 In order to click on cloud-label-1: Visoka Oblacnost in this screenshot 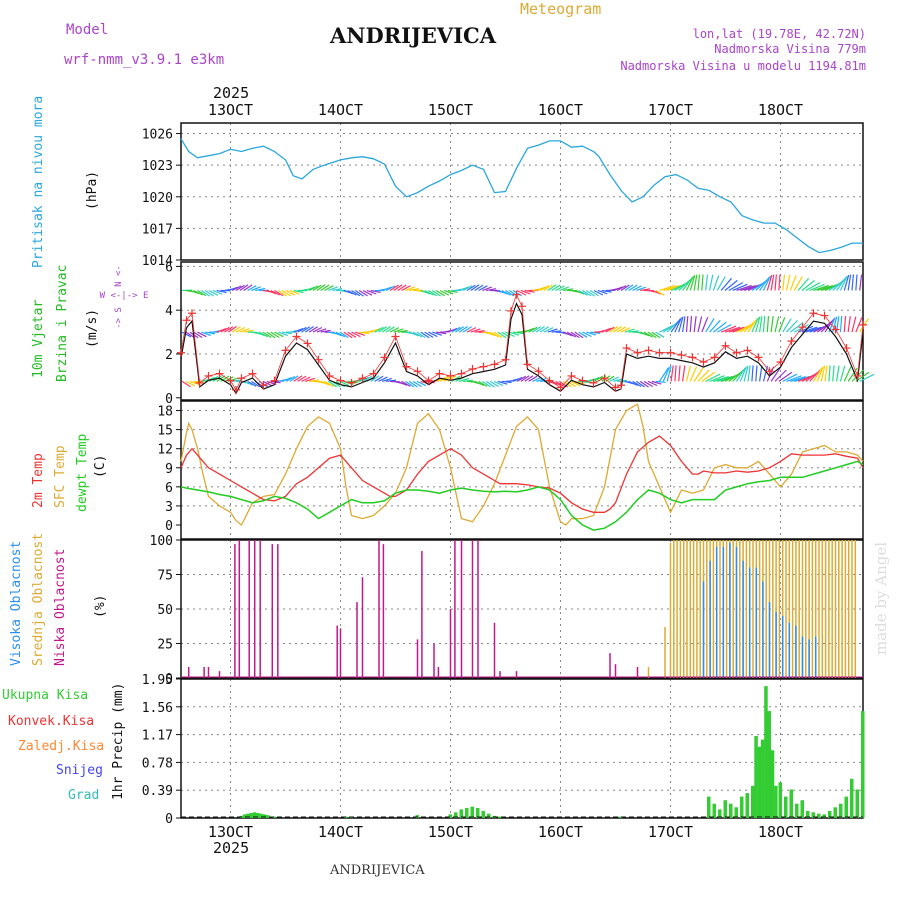, I will do `click(16, 603)`.